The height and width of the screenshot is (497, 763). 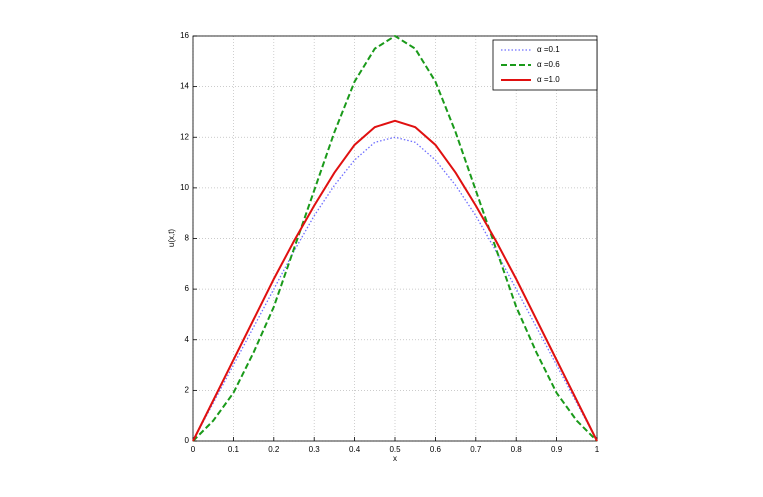 I want to click on y-tick-label: 12, so click(x=184, y=136).